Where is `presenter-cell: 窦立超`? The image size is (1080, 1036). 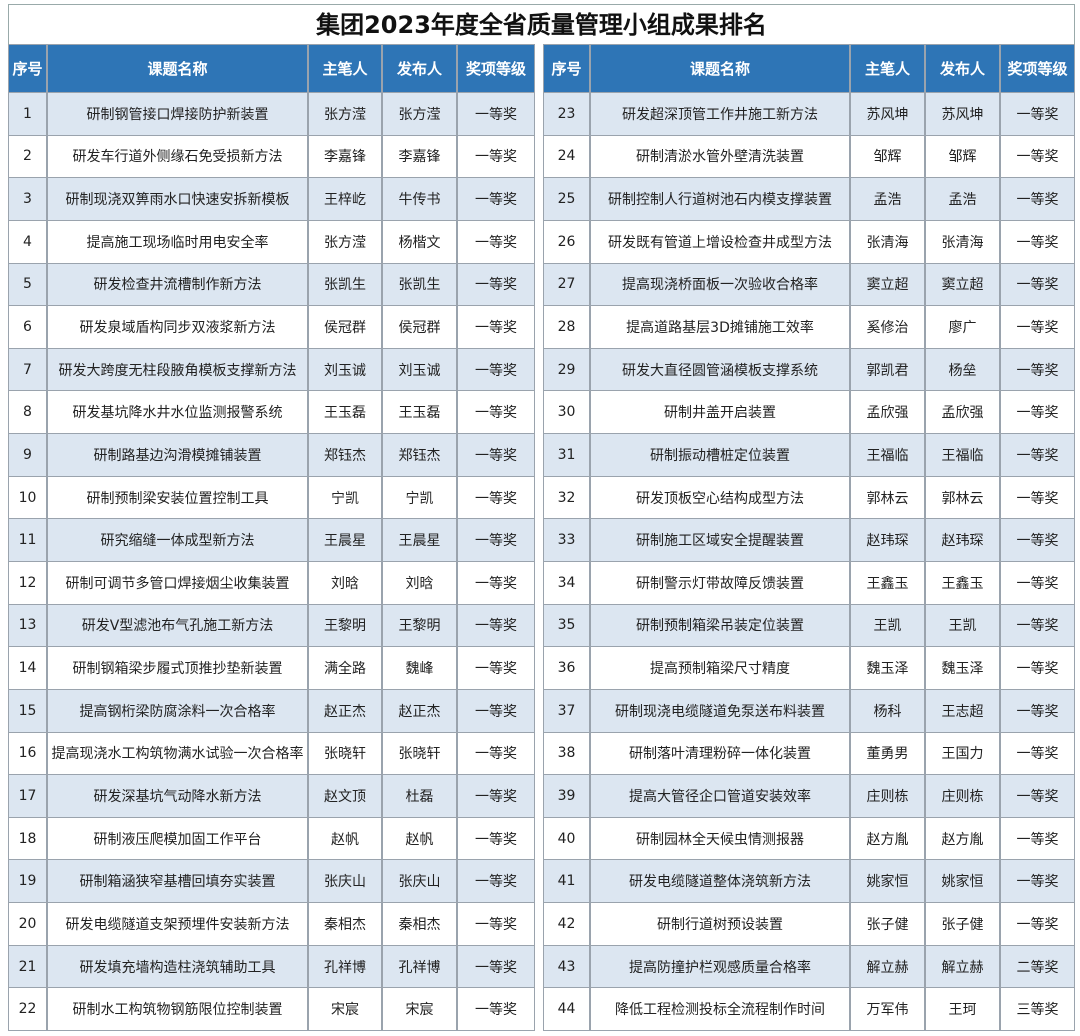
presenter-cell: 窦立超 is located at coordinates (962, 284).